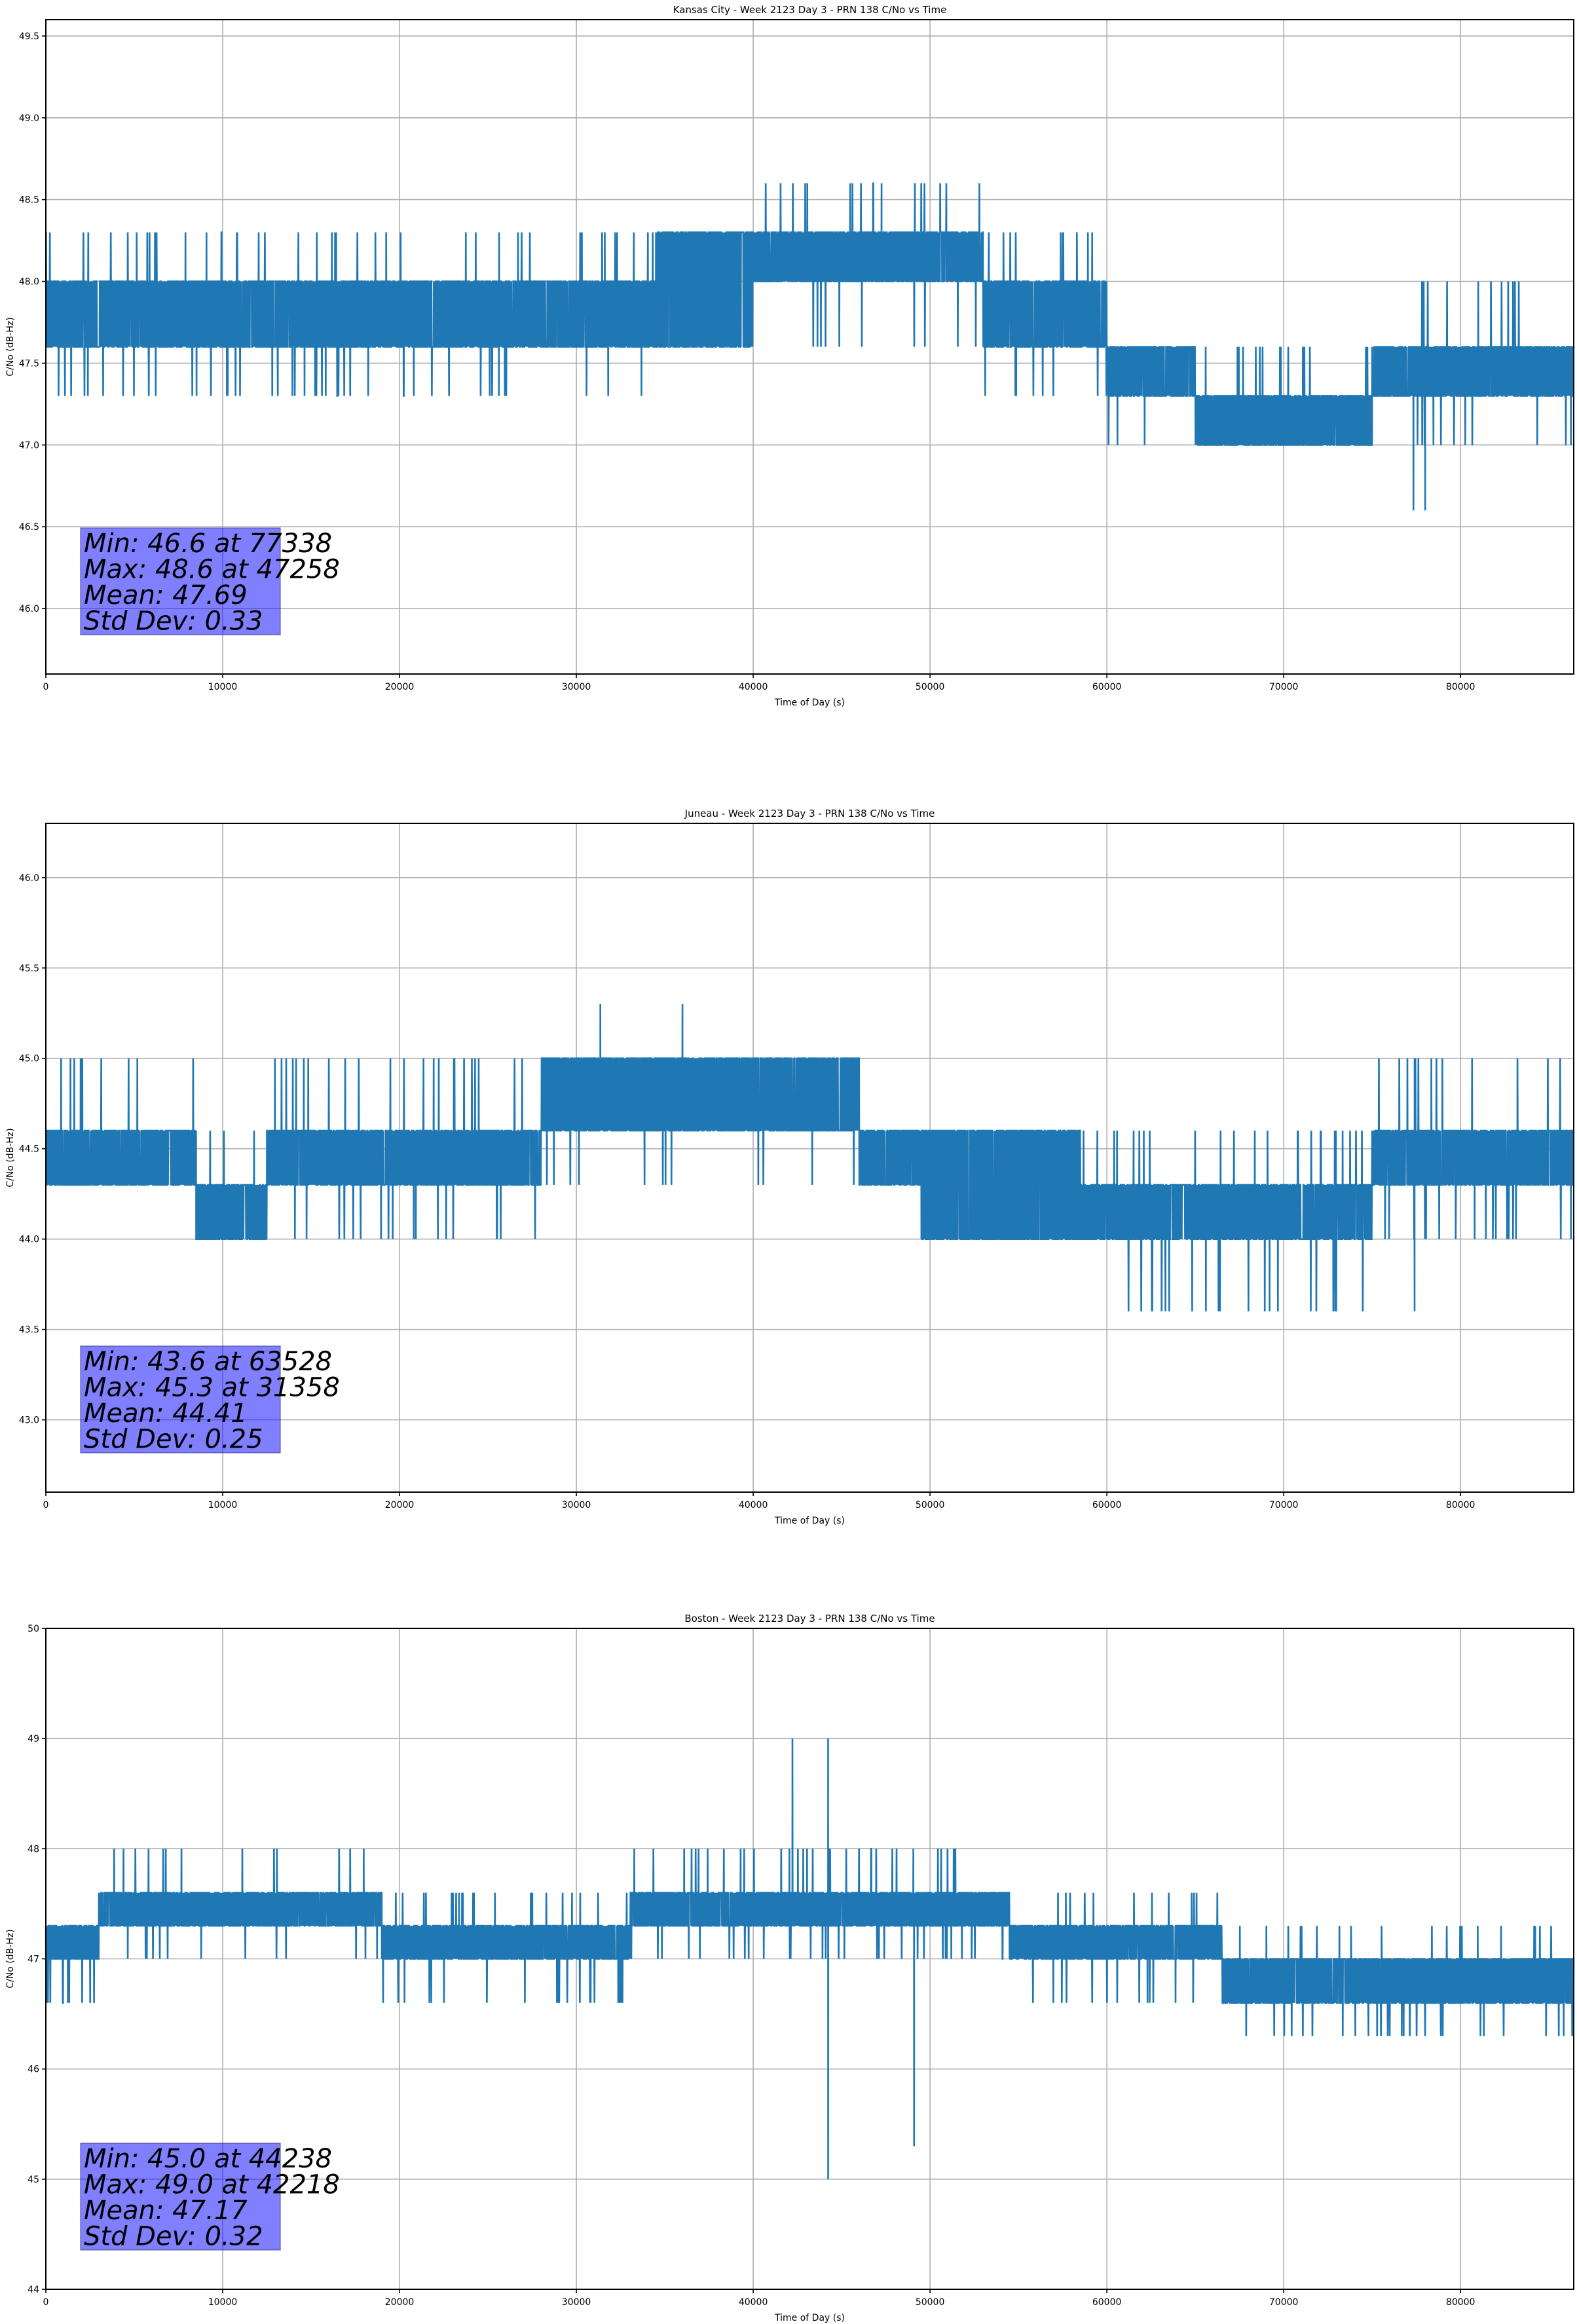 The image size is (1577, 2324). What do you see at coordinates (29, 118) in the screenshot?
I see `y-tick-label: 49.0` at bounding box center [29, 118].